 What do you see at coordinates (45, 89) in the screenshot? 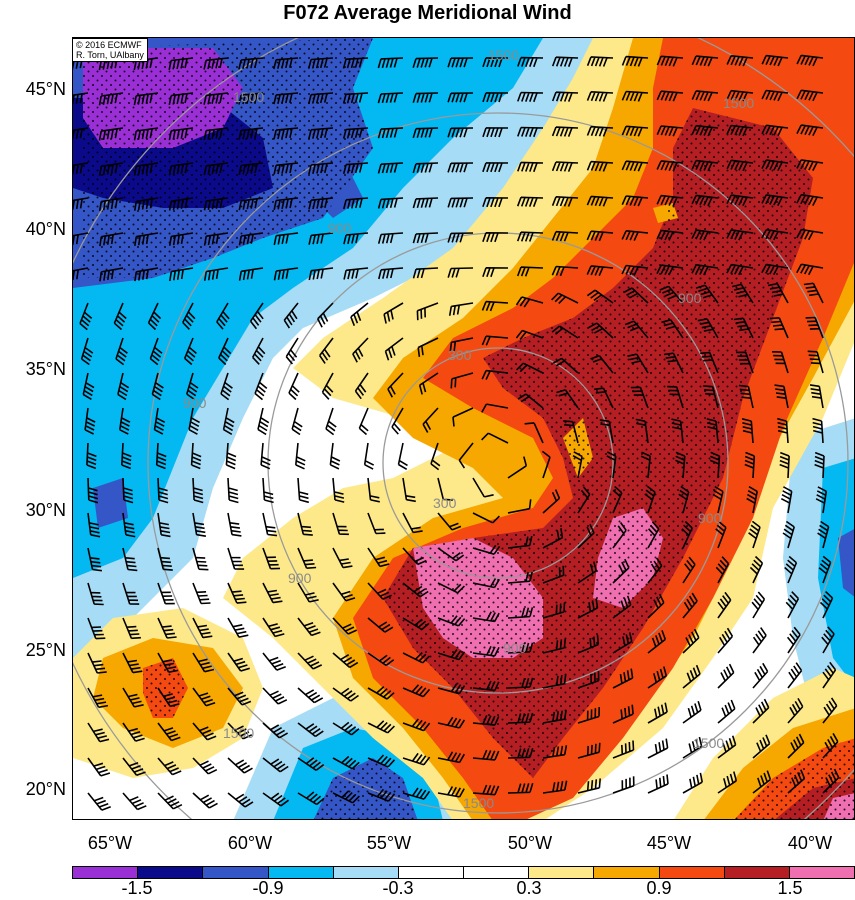
I see `lat-label-45: 45°N` at bounding box center [45, 89].